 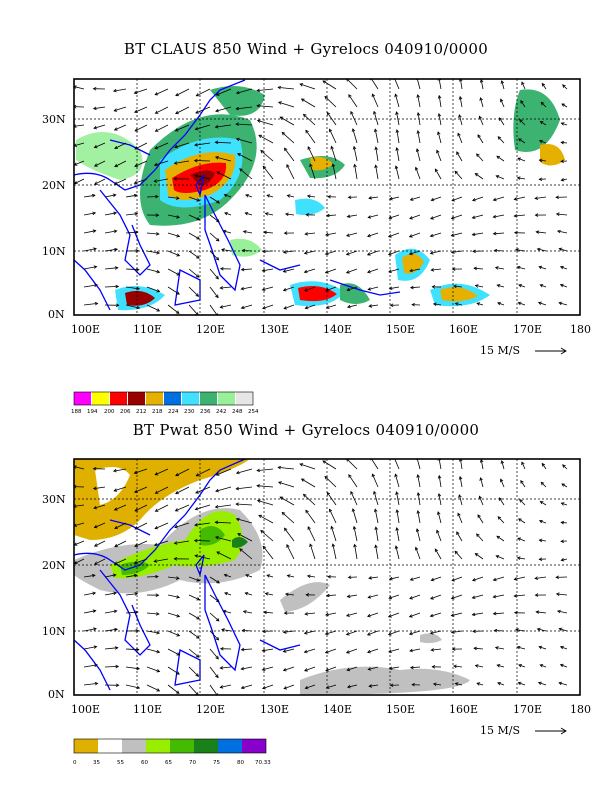 I want to click on colorbar-label: 65, so click(x=168, y=763).